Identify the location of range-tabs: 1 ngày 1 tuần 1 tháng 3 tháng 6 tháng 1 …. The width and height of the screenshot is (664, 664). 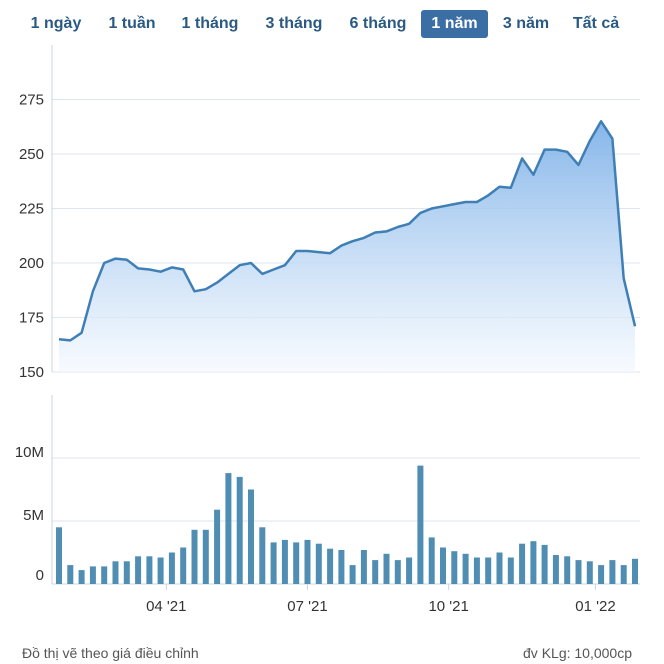
(330, 25).